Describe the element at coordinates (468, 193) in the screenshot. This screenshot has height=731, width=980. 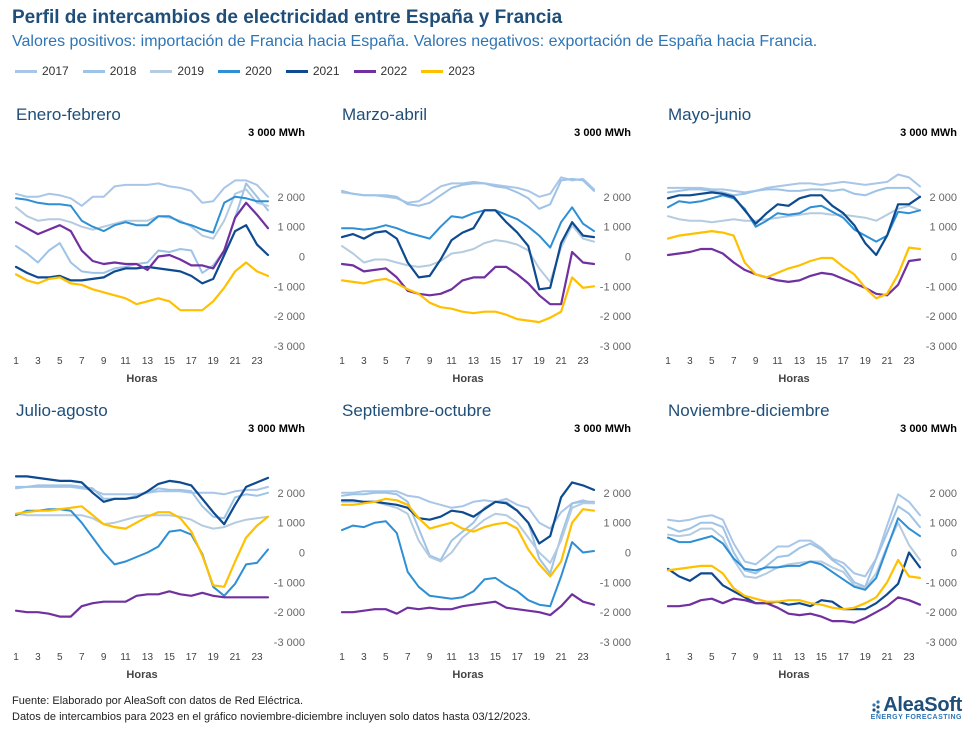
I see `series-line-2018` at that location.